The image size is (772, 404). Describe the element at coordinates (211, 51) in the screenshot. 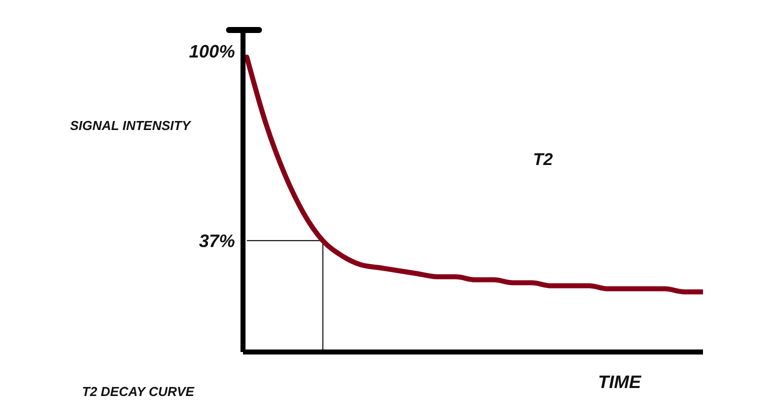

I see `y-tick-label: 100%` at that location.